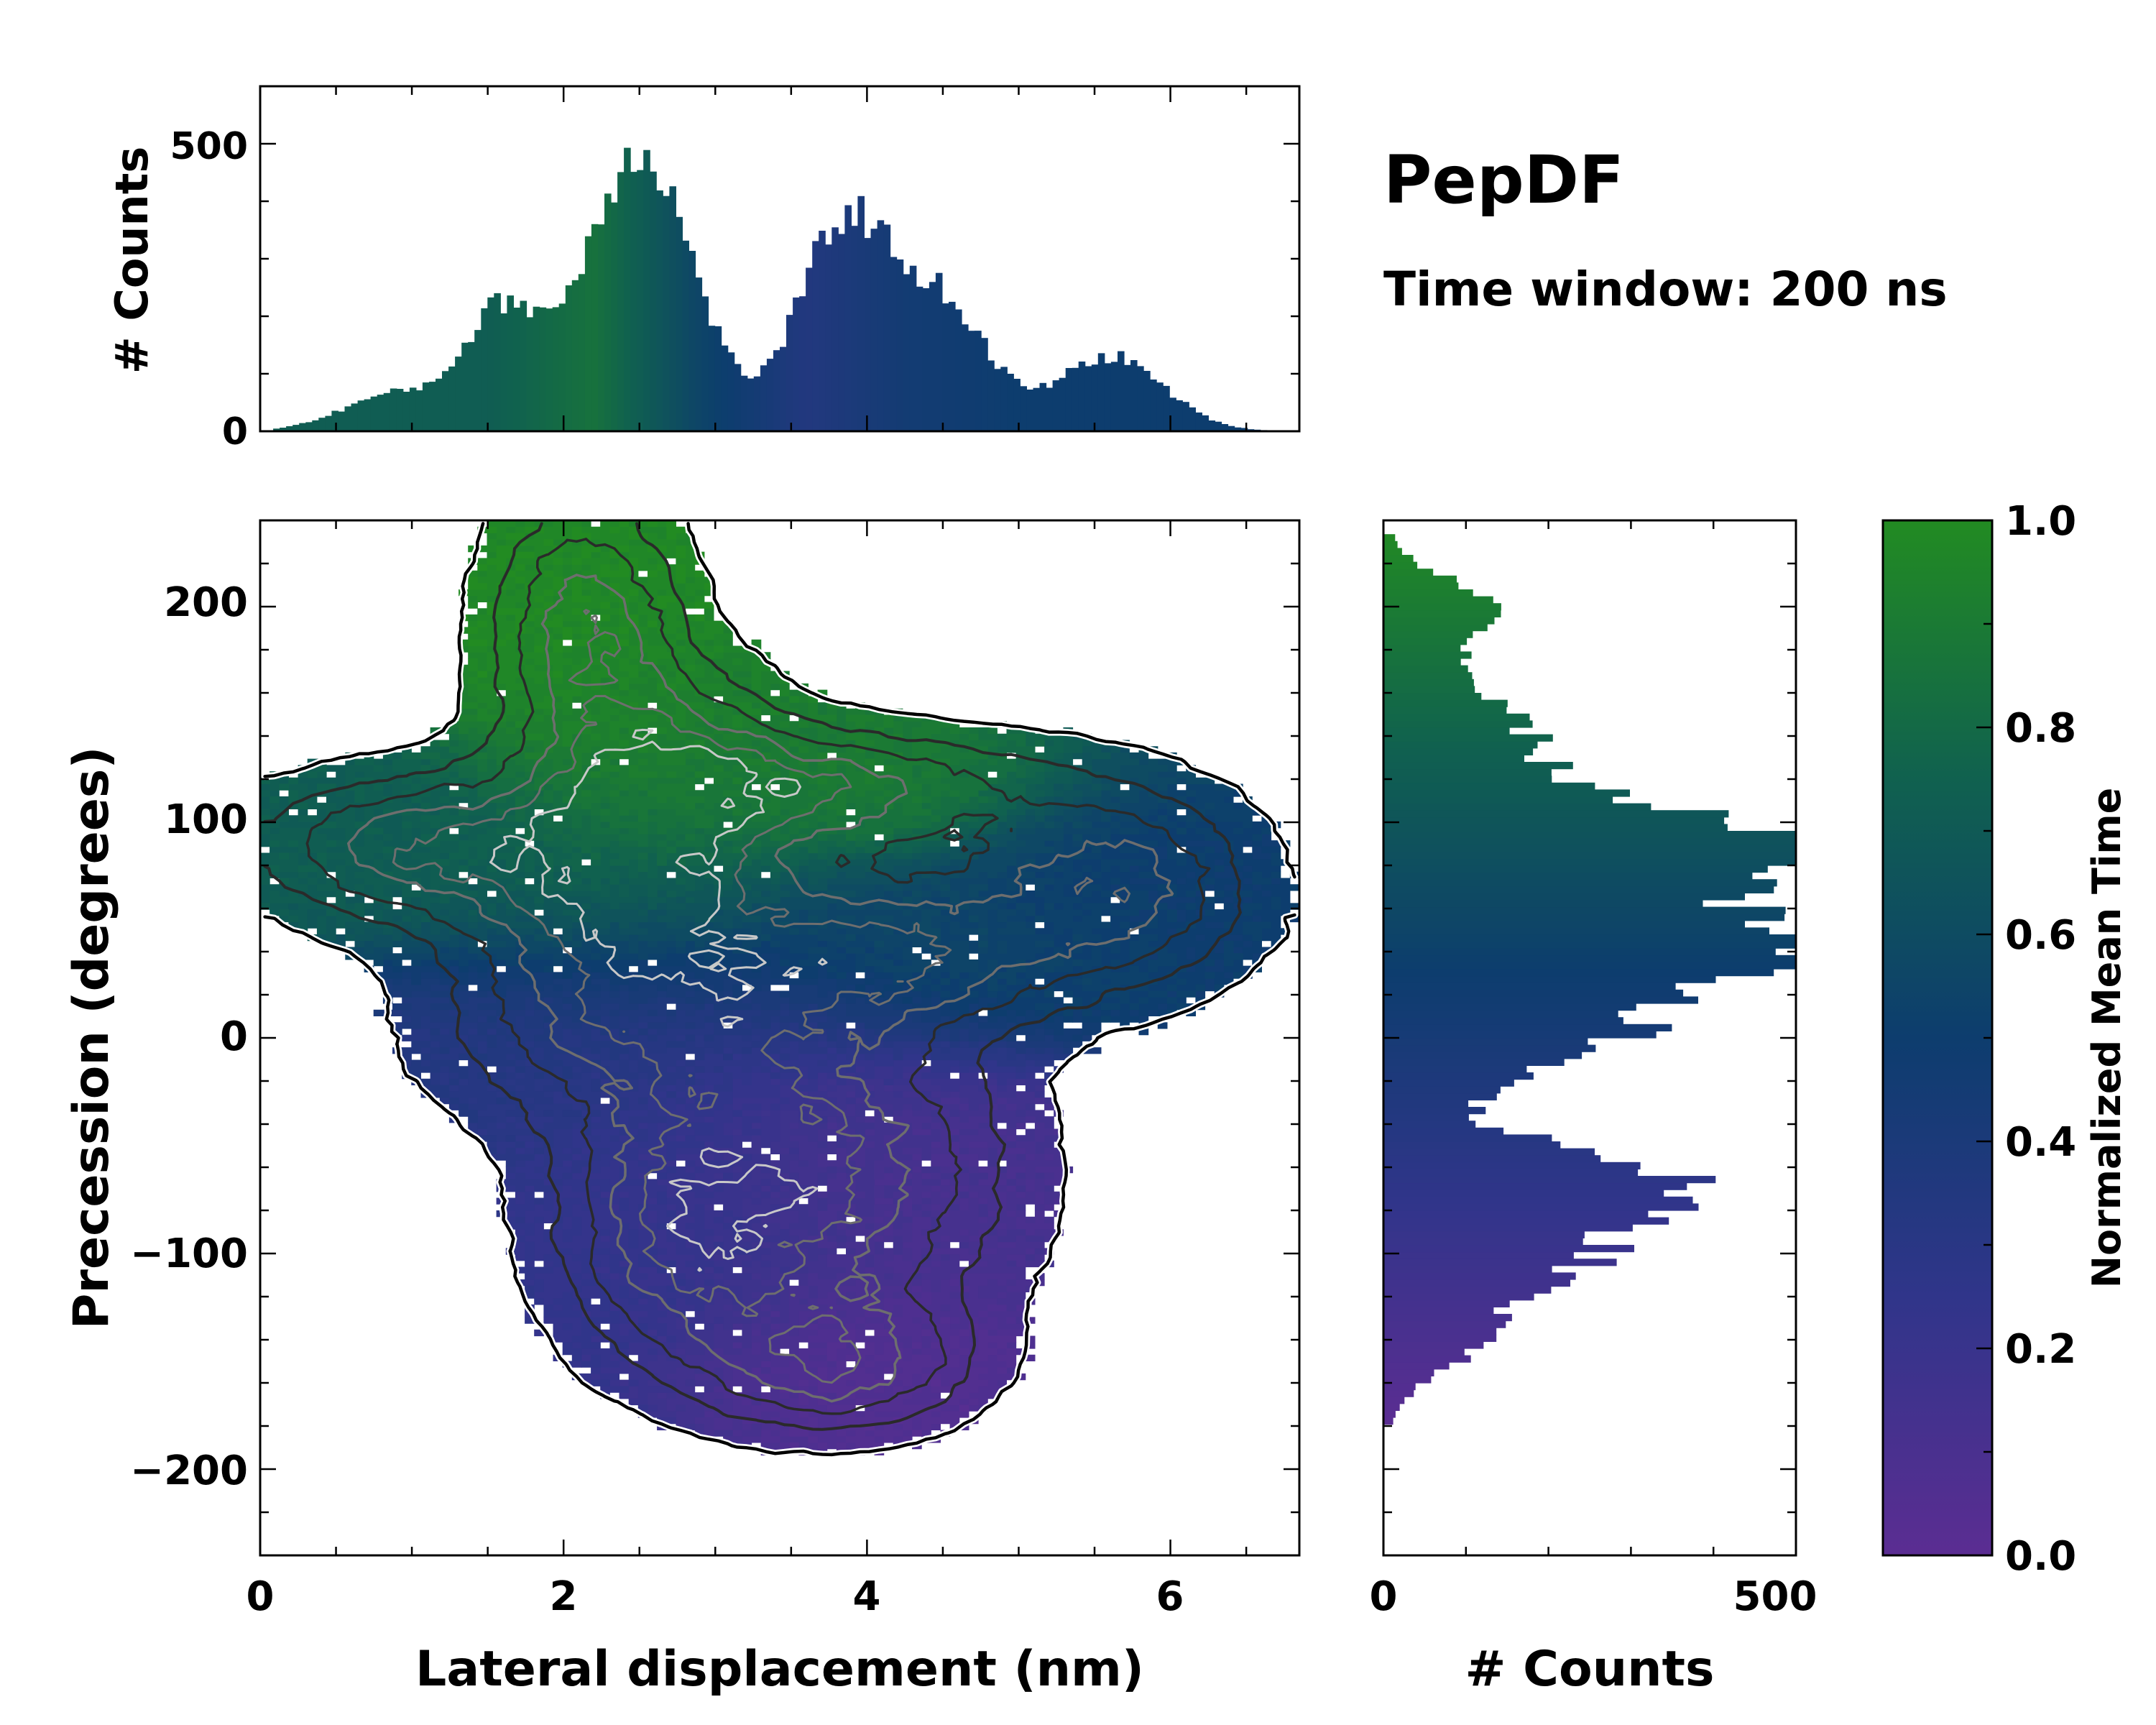 The height and width of the screenshot is (1725, 2156). I want to click on figure-title: PepDF, so click(1504, 180).